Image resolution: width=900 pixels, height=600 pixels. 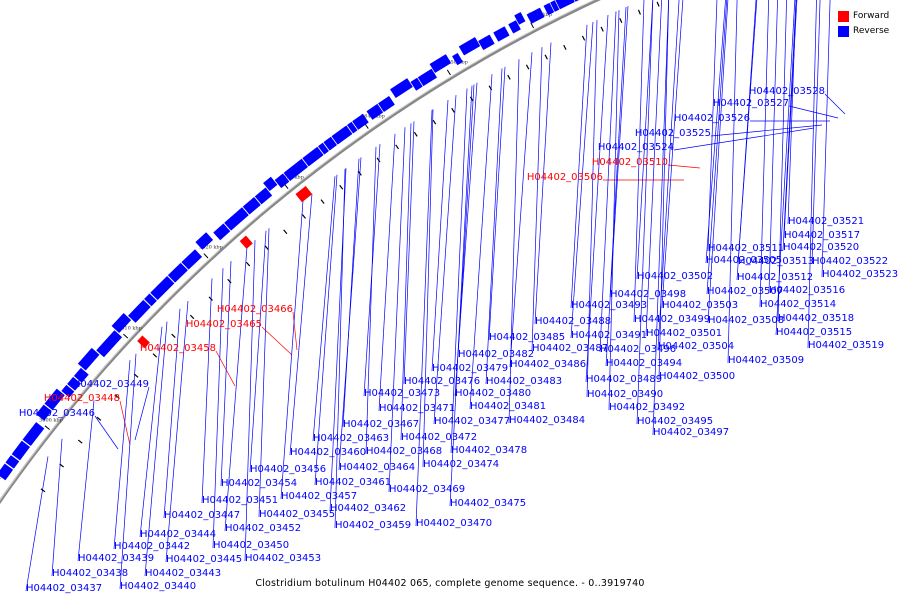 I want to click on gene-label: H04402_03449, so click(x=111, y=384).